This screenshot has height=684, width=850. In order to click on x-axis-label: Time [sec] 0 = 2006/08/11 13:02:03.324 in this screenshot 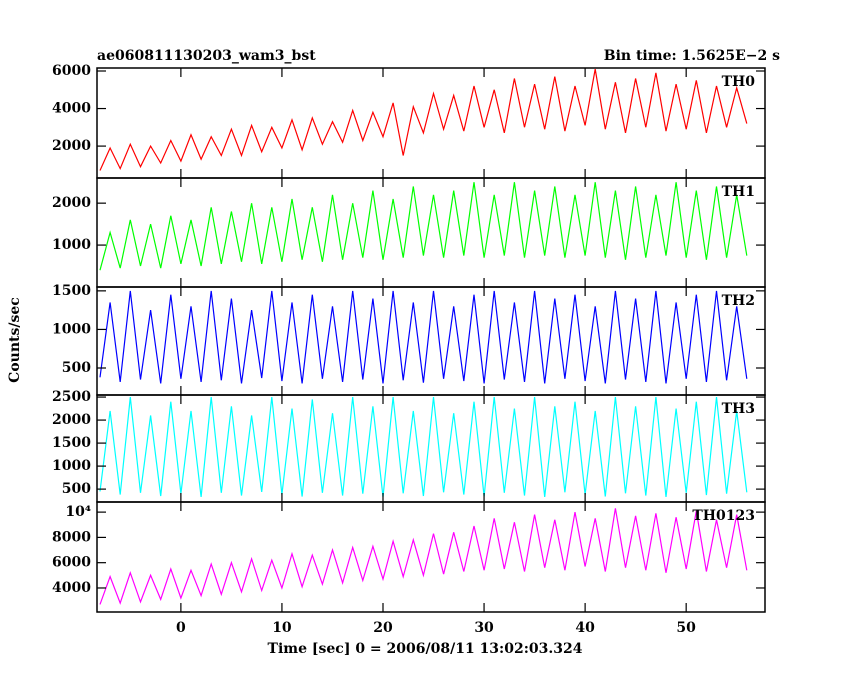, I will do `click(425, 649)`.